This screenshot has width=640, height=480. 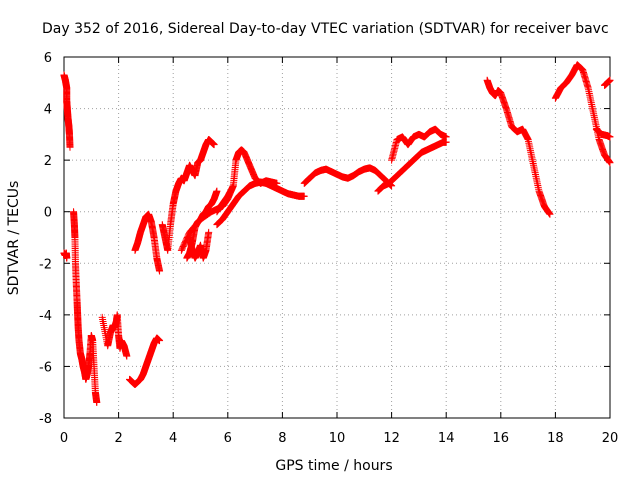 What do you see at coordinates (48, 213) in the screenshot?
I see `y-tick-label: 0` at bounding box center [48, 213].